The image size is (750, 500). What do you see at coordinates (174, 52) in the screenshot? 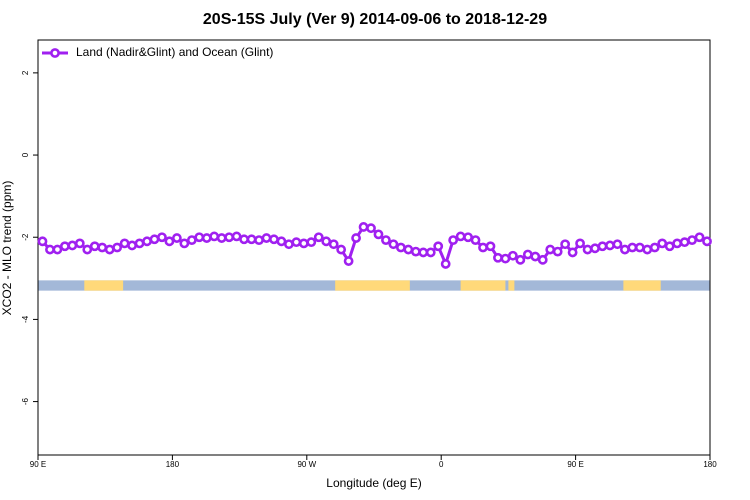
I see `legend-label: Land (Nadir&Glint) and Ocean (Glint)` at bounding box center [174, 52].